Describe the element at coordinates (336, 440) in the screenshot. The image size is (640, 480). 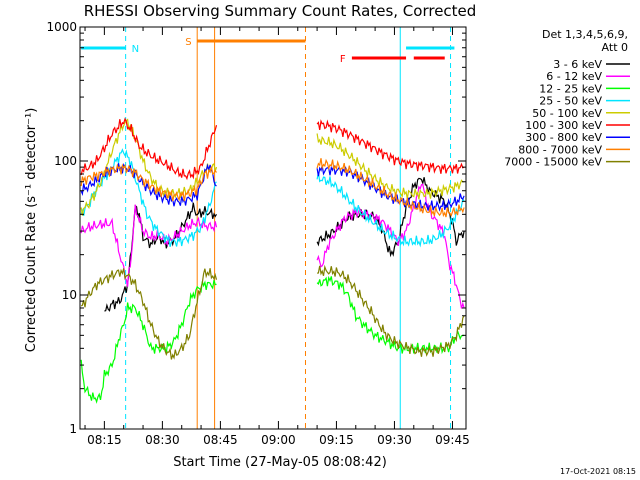
I see `x-tick-label: 09:15` at that location.